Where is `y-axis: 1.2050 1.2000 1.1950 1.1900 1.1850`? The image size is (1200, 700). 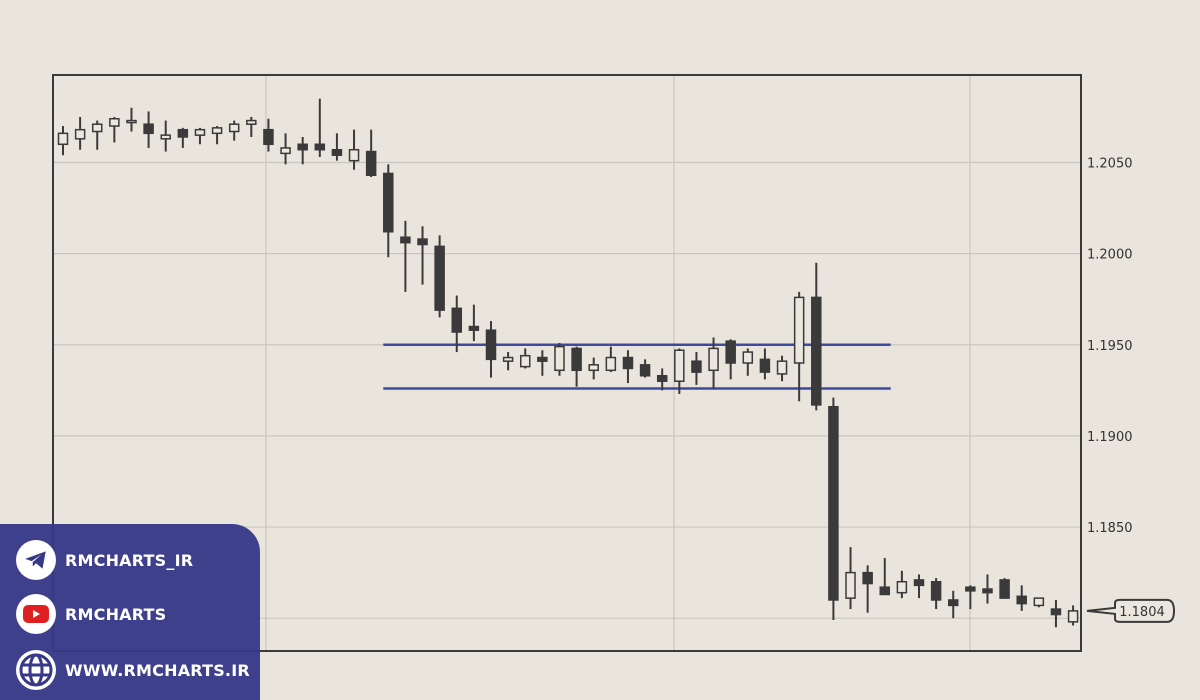 y-axis: 1.2050 1.2000 1.1950 1.1900 1.1850 is located at coordinates (1110, 346).